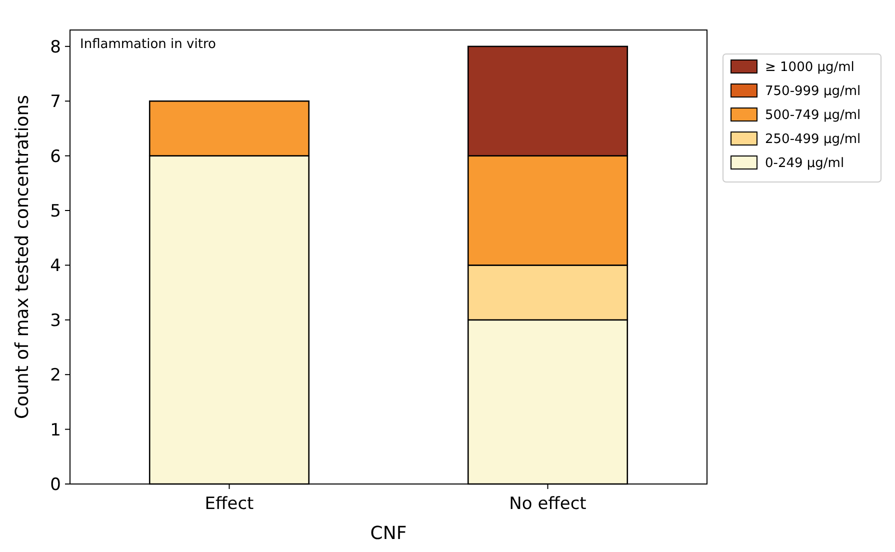 The image size is (895, 552). I want to click on x-tick-label: Effect, so click(229, 504).